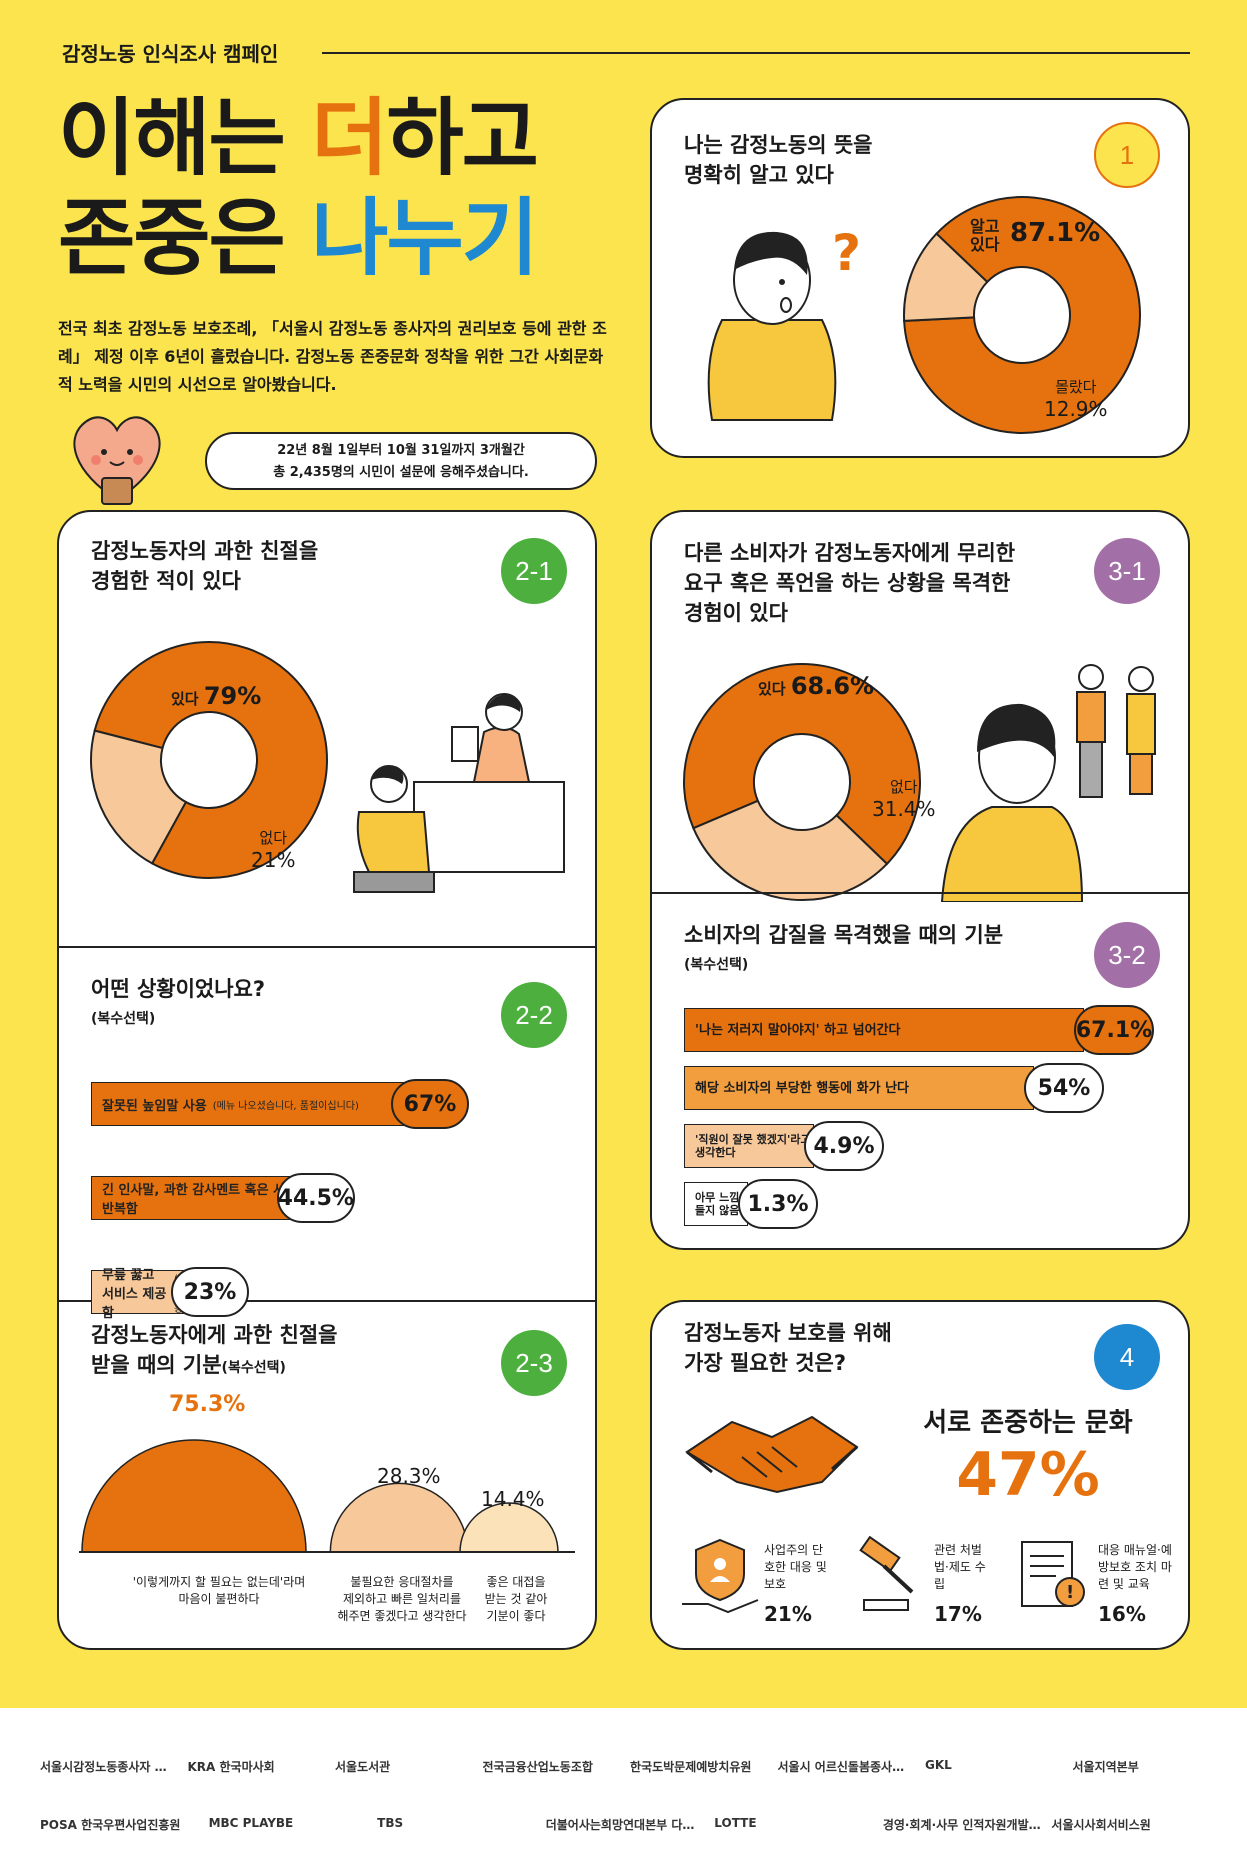  What do you see at coordinates (962, 1825) in the screenshot?
I see `partner-logo: 경영·회계·사무 인적자원개발위원회` at bounding box center [962, 1825].